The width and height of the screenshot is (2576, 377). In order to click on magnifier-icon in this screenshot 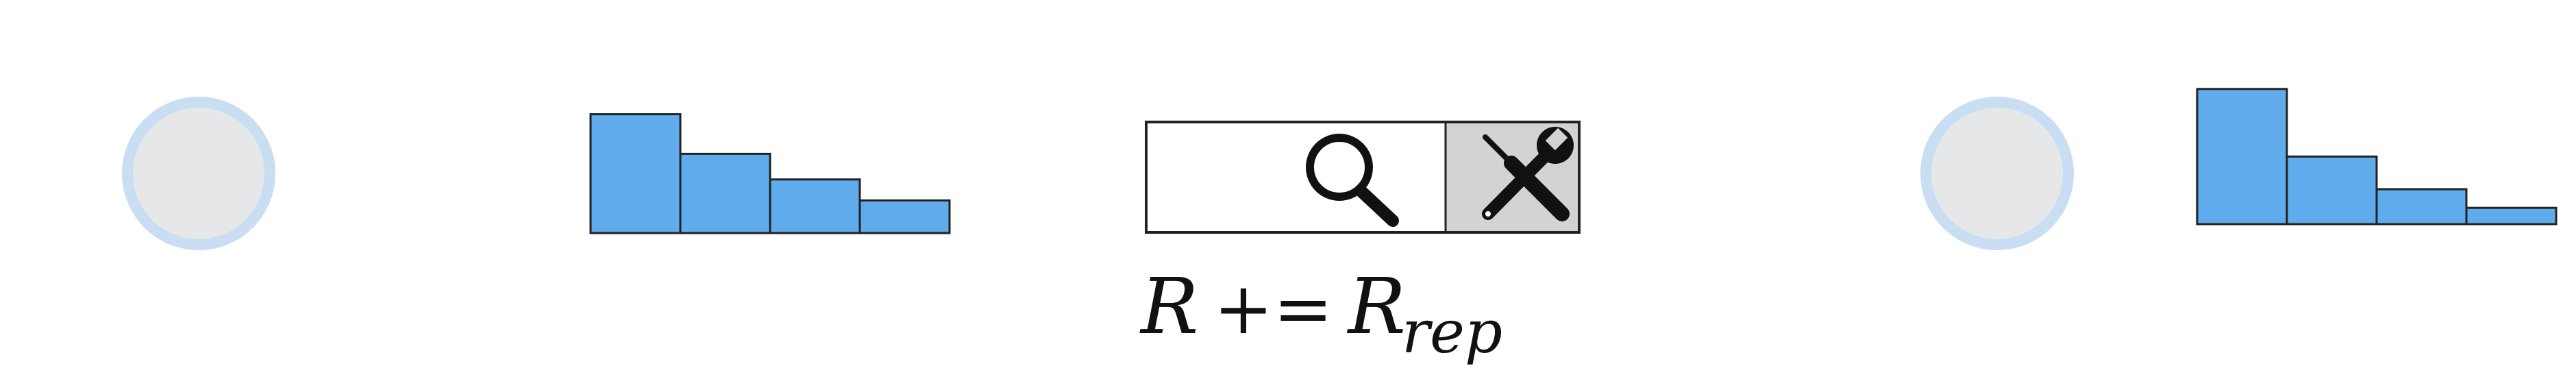, I will do `click(1352, 180)`.